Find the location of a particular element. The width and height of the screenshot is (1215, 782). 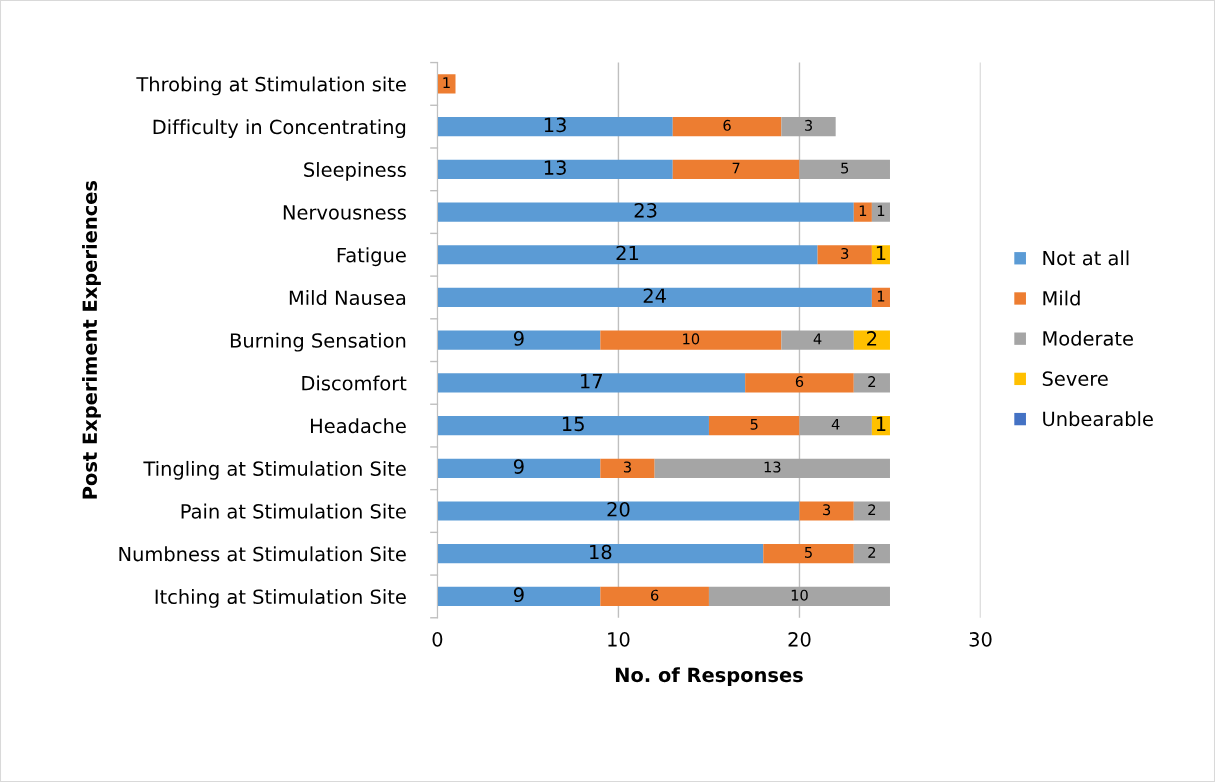

y-tick-label: Pain at Stimulation Site is located at coordinates (293, 511).